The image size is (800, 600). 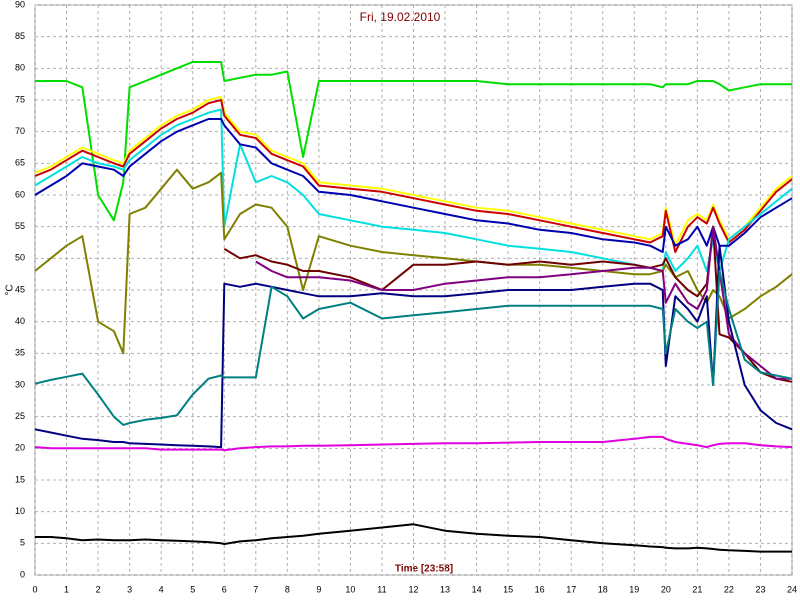 I want to click on x-tick-label: 8, so click(x=287, y=589).